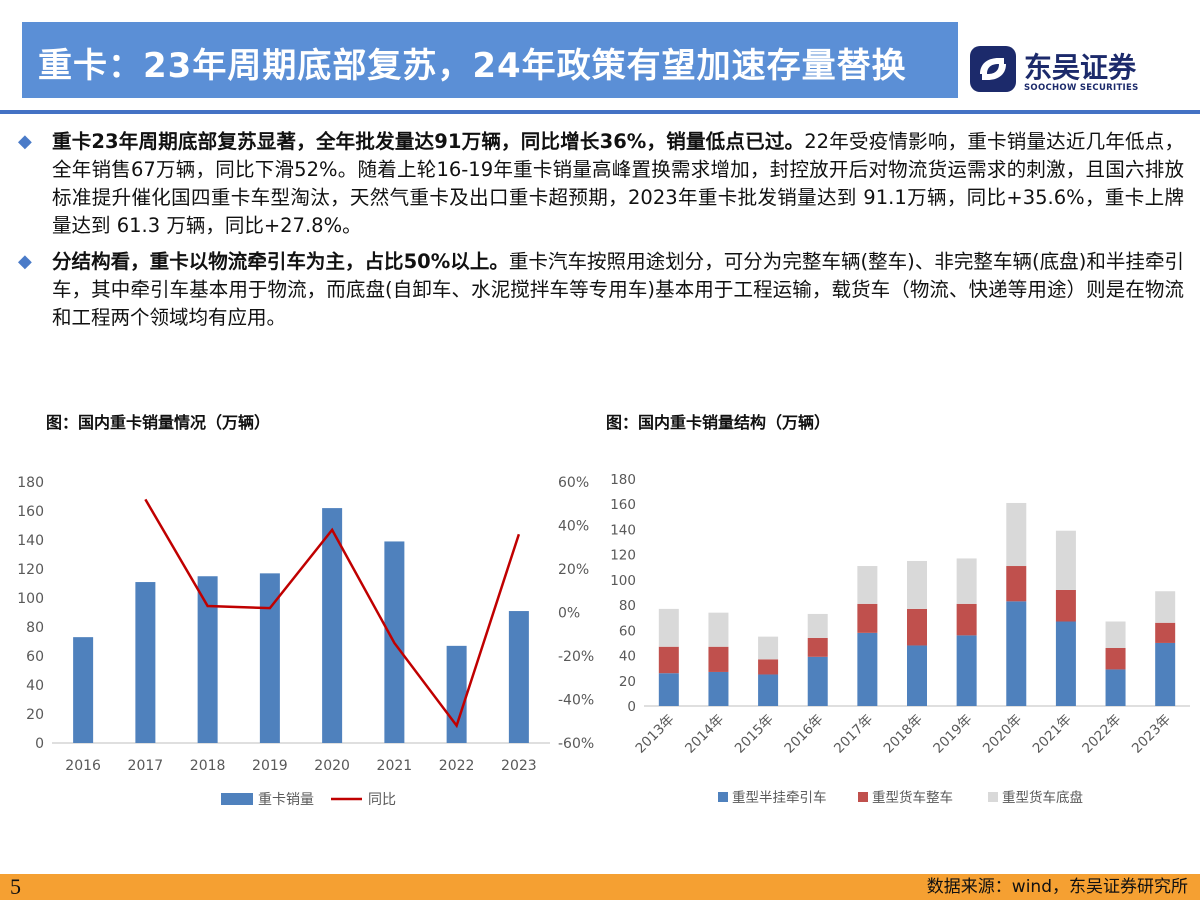  Describe the element at coordinates (382, 800) in the screenshot. I see `legend-label: 同比` at that location.